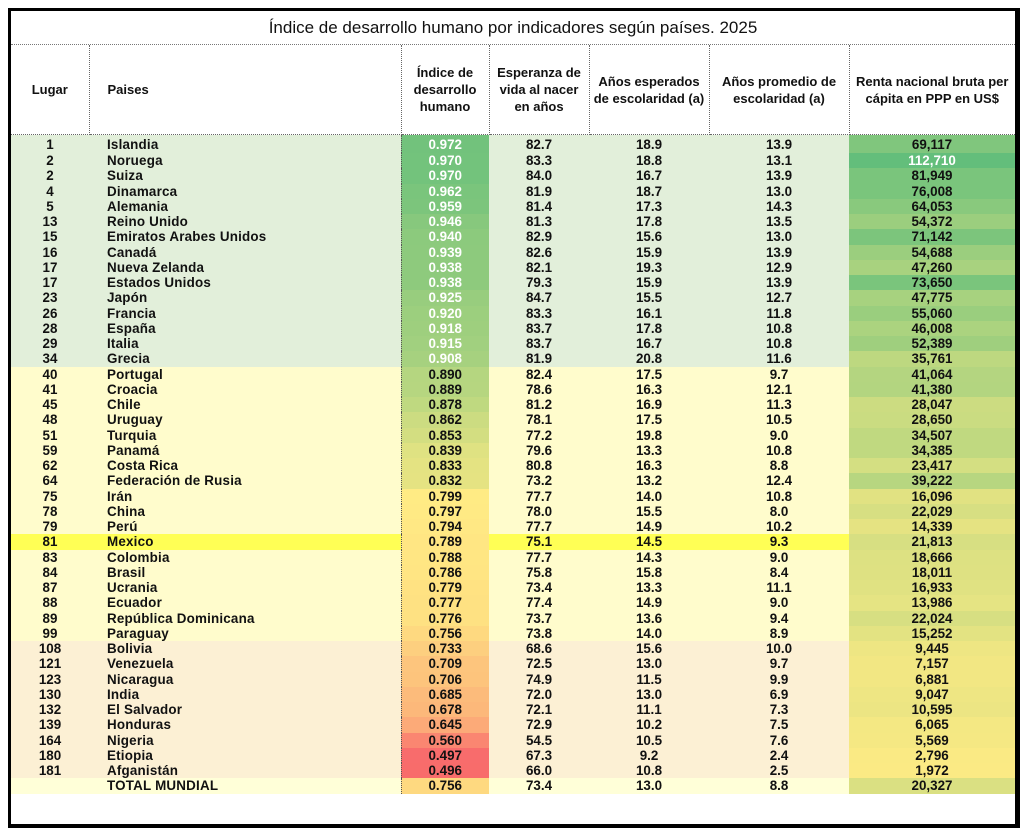 The height and width of the screenshot is (835, 1024). What do you see at coordinates (649, 603) in the screenshot?
I see `cell-esperados: 14.9` at bounding box center [649, 603].